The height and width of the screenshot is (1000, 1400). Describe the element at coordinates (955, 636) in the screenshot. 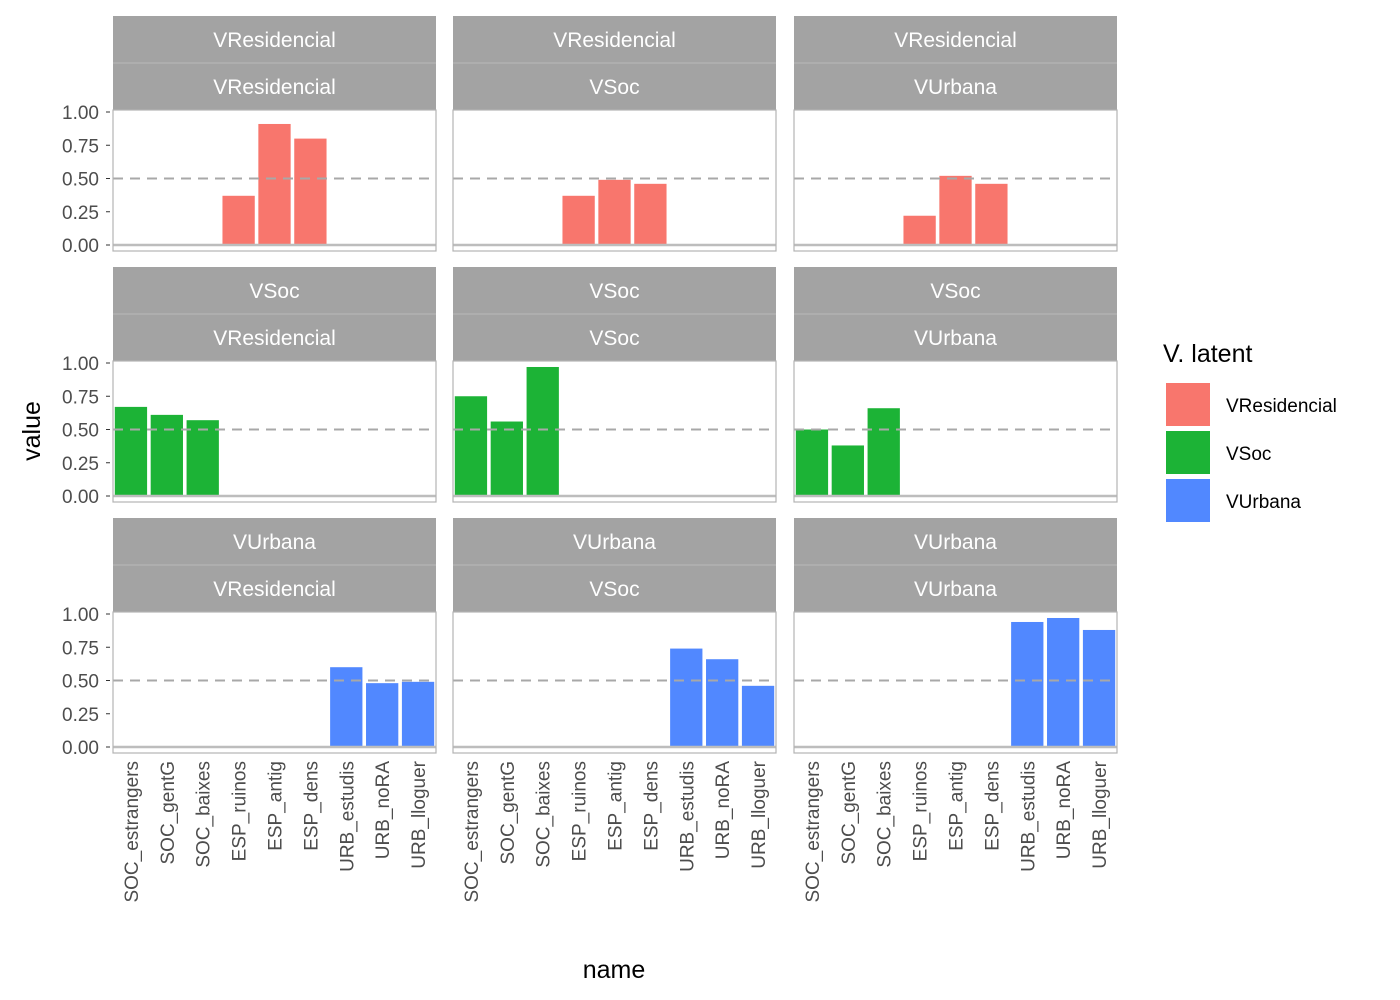

I see `facet-panel-VUrbana-VUrbana: VUrbana VUrbana` at that location.